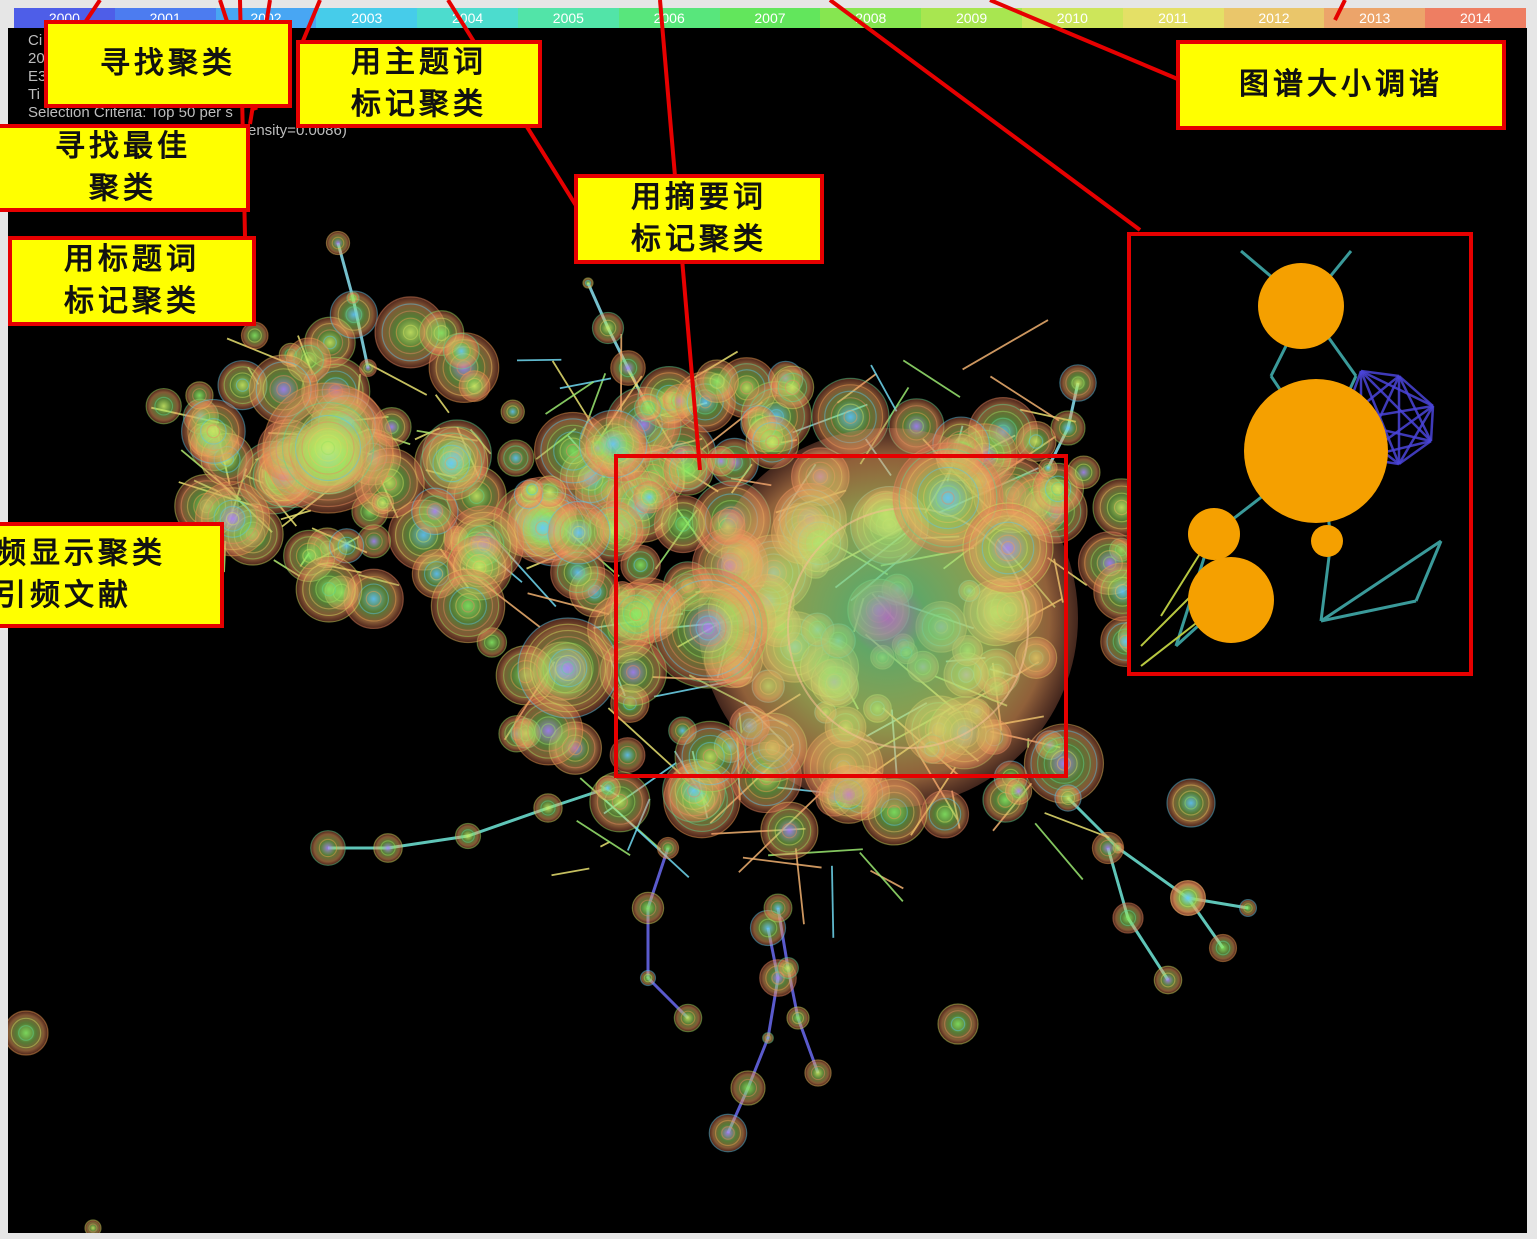 Image resolution: width=1537 pixels, height=1239 pixels. I want to click on callout-find-clusters-text: 寻找聚类, so click(168, 63).